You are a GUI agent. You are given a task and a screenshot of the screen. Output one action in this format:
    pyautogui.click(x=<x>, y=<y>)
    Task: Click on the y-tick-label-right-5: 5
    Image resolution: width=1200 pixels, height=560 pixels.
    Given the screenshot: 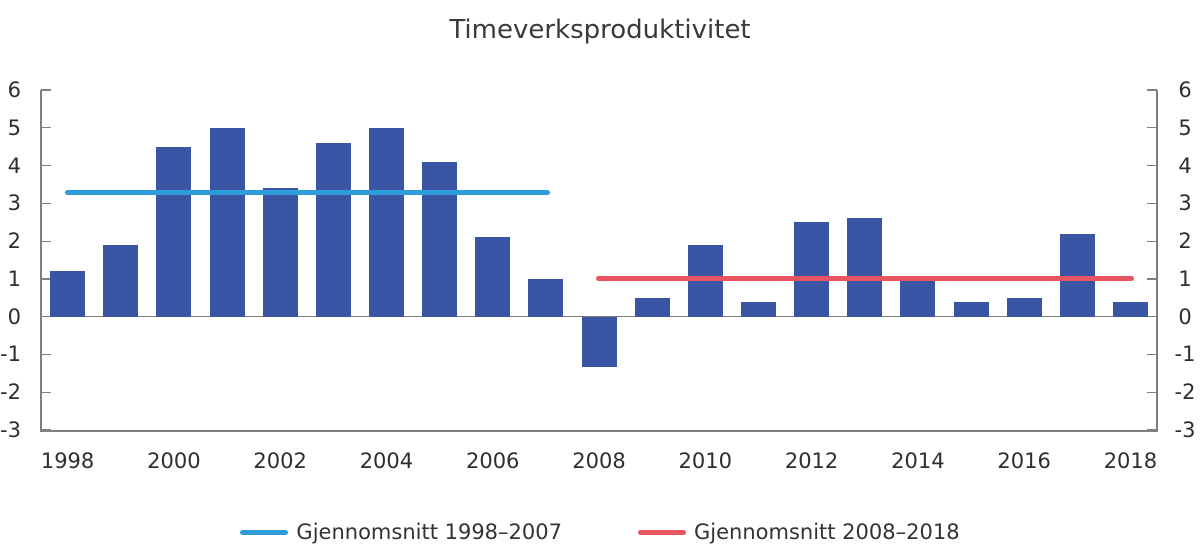 What is the action you would take?
    pyautogui.click(x=1185, y=127)
    